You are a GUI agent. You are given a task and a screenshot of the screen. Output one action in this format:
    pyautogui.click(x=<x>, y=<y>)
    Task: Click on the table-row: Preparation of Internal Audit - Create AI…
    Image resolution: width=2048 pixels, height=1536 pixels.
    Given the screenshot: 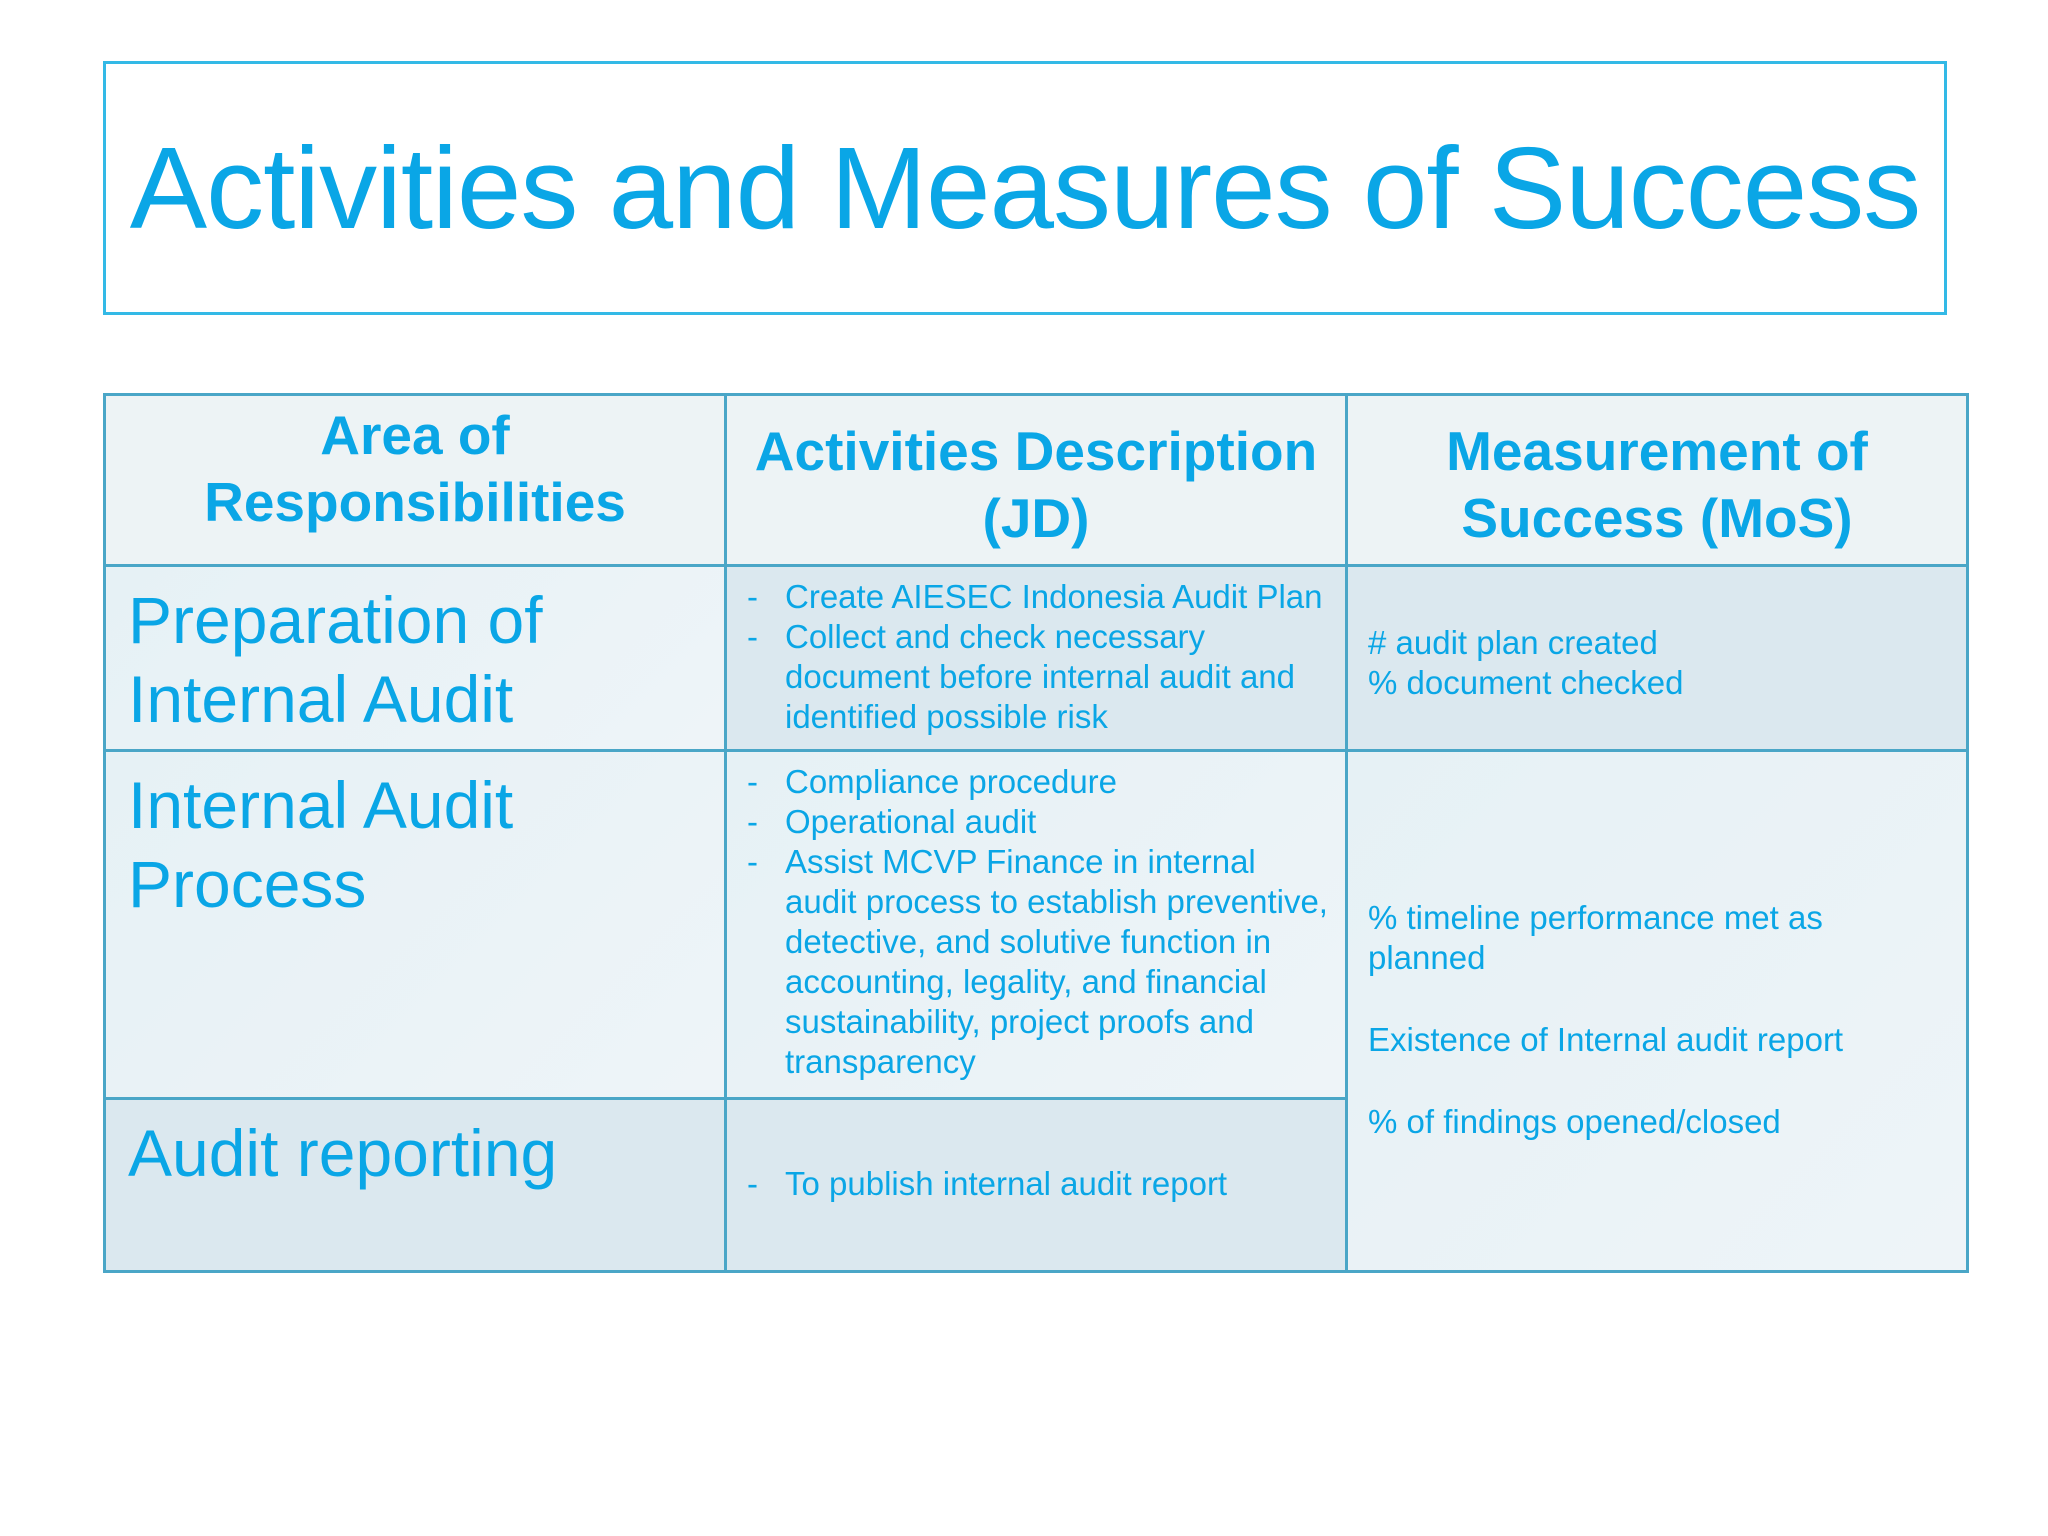 What is the action you would take?
    pyautogui.click(x=1036, y=658)
    